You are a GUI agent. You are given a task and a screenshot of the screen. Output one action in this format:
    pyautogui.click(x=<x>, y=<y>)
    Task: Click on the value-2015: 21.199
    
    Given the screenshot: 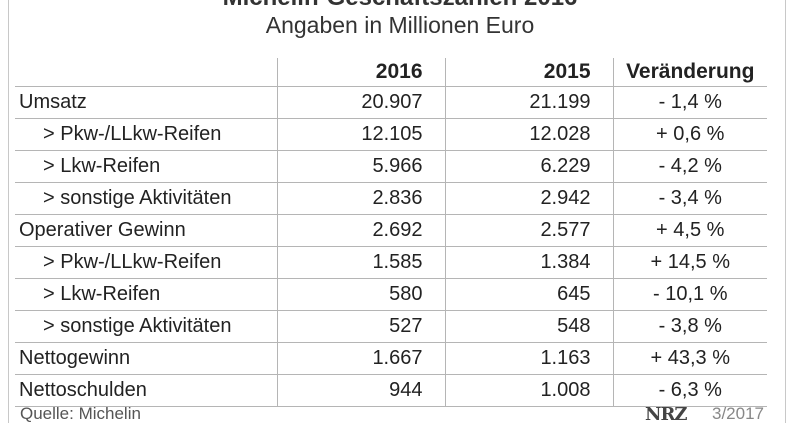 What is the action you would take?
    pyautogui.click(x=528, y=102)
    